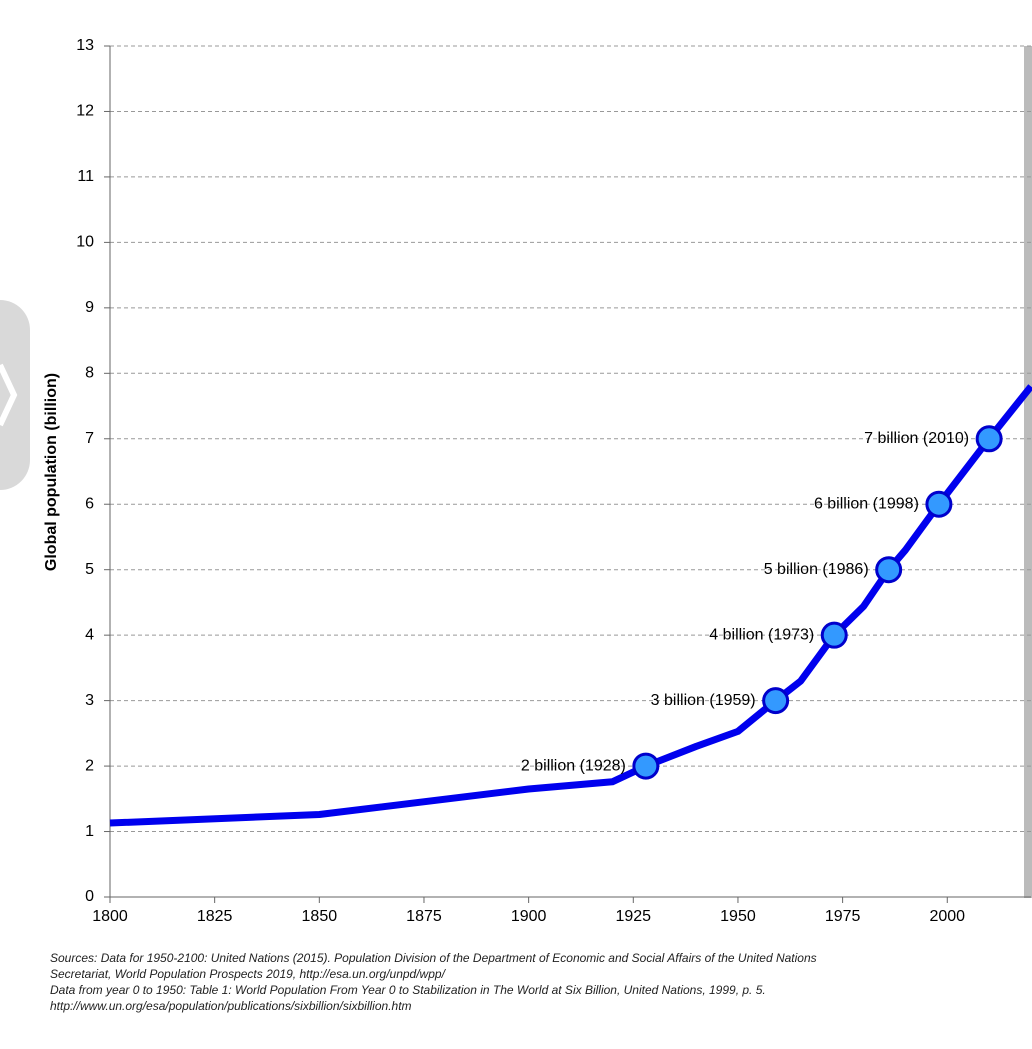 The image size is (1032, 1049). I want to click on nav-button, so click(15, 395).